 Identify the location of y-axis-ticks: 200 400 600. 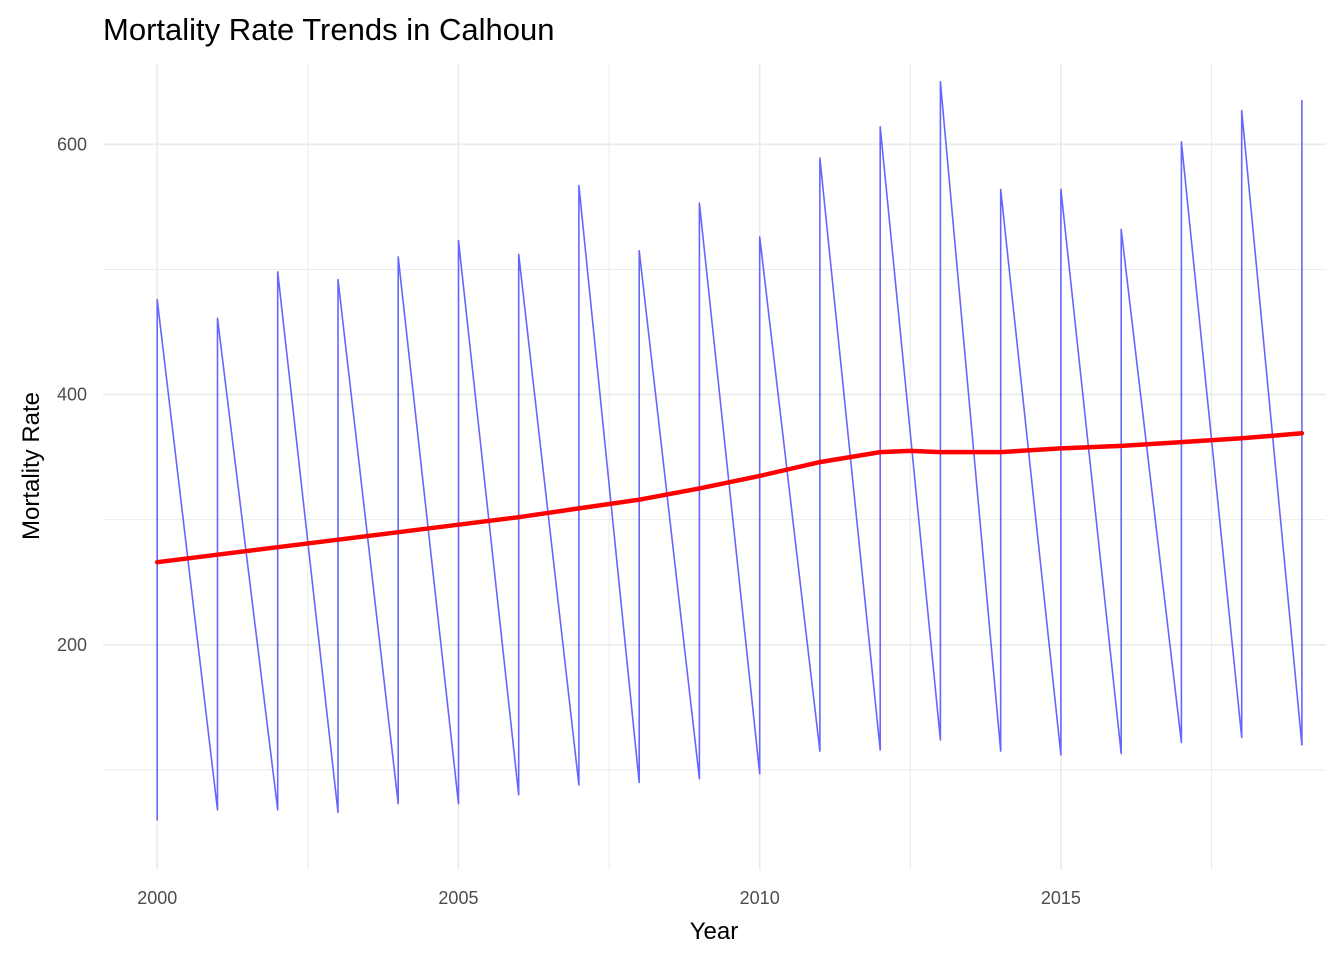
(72, 394).